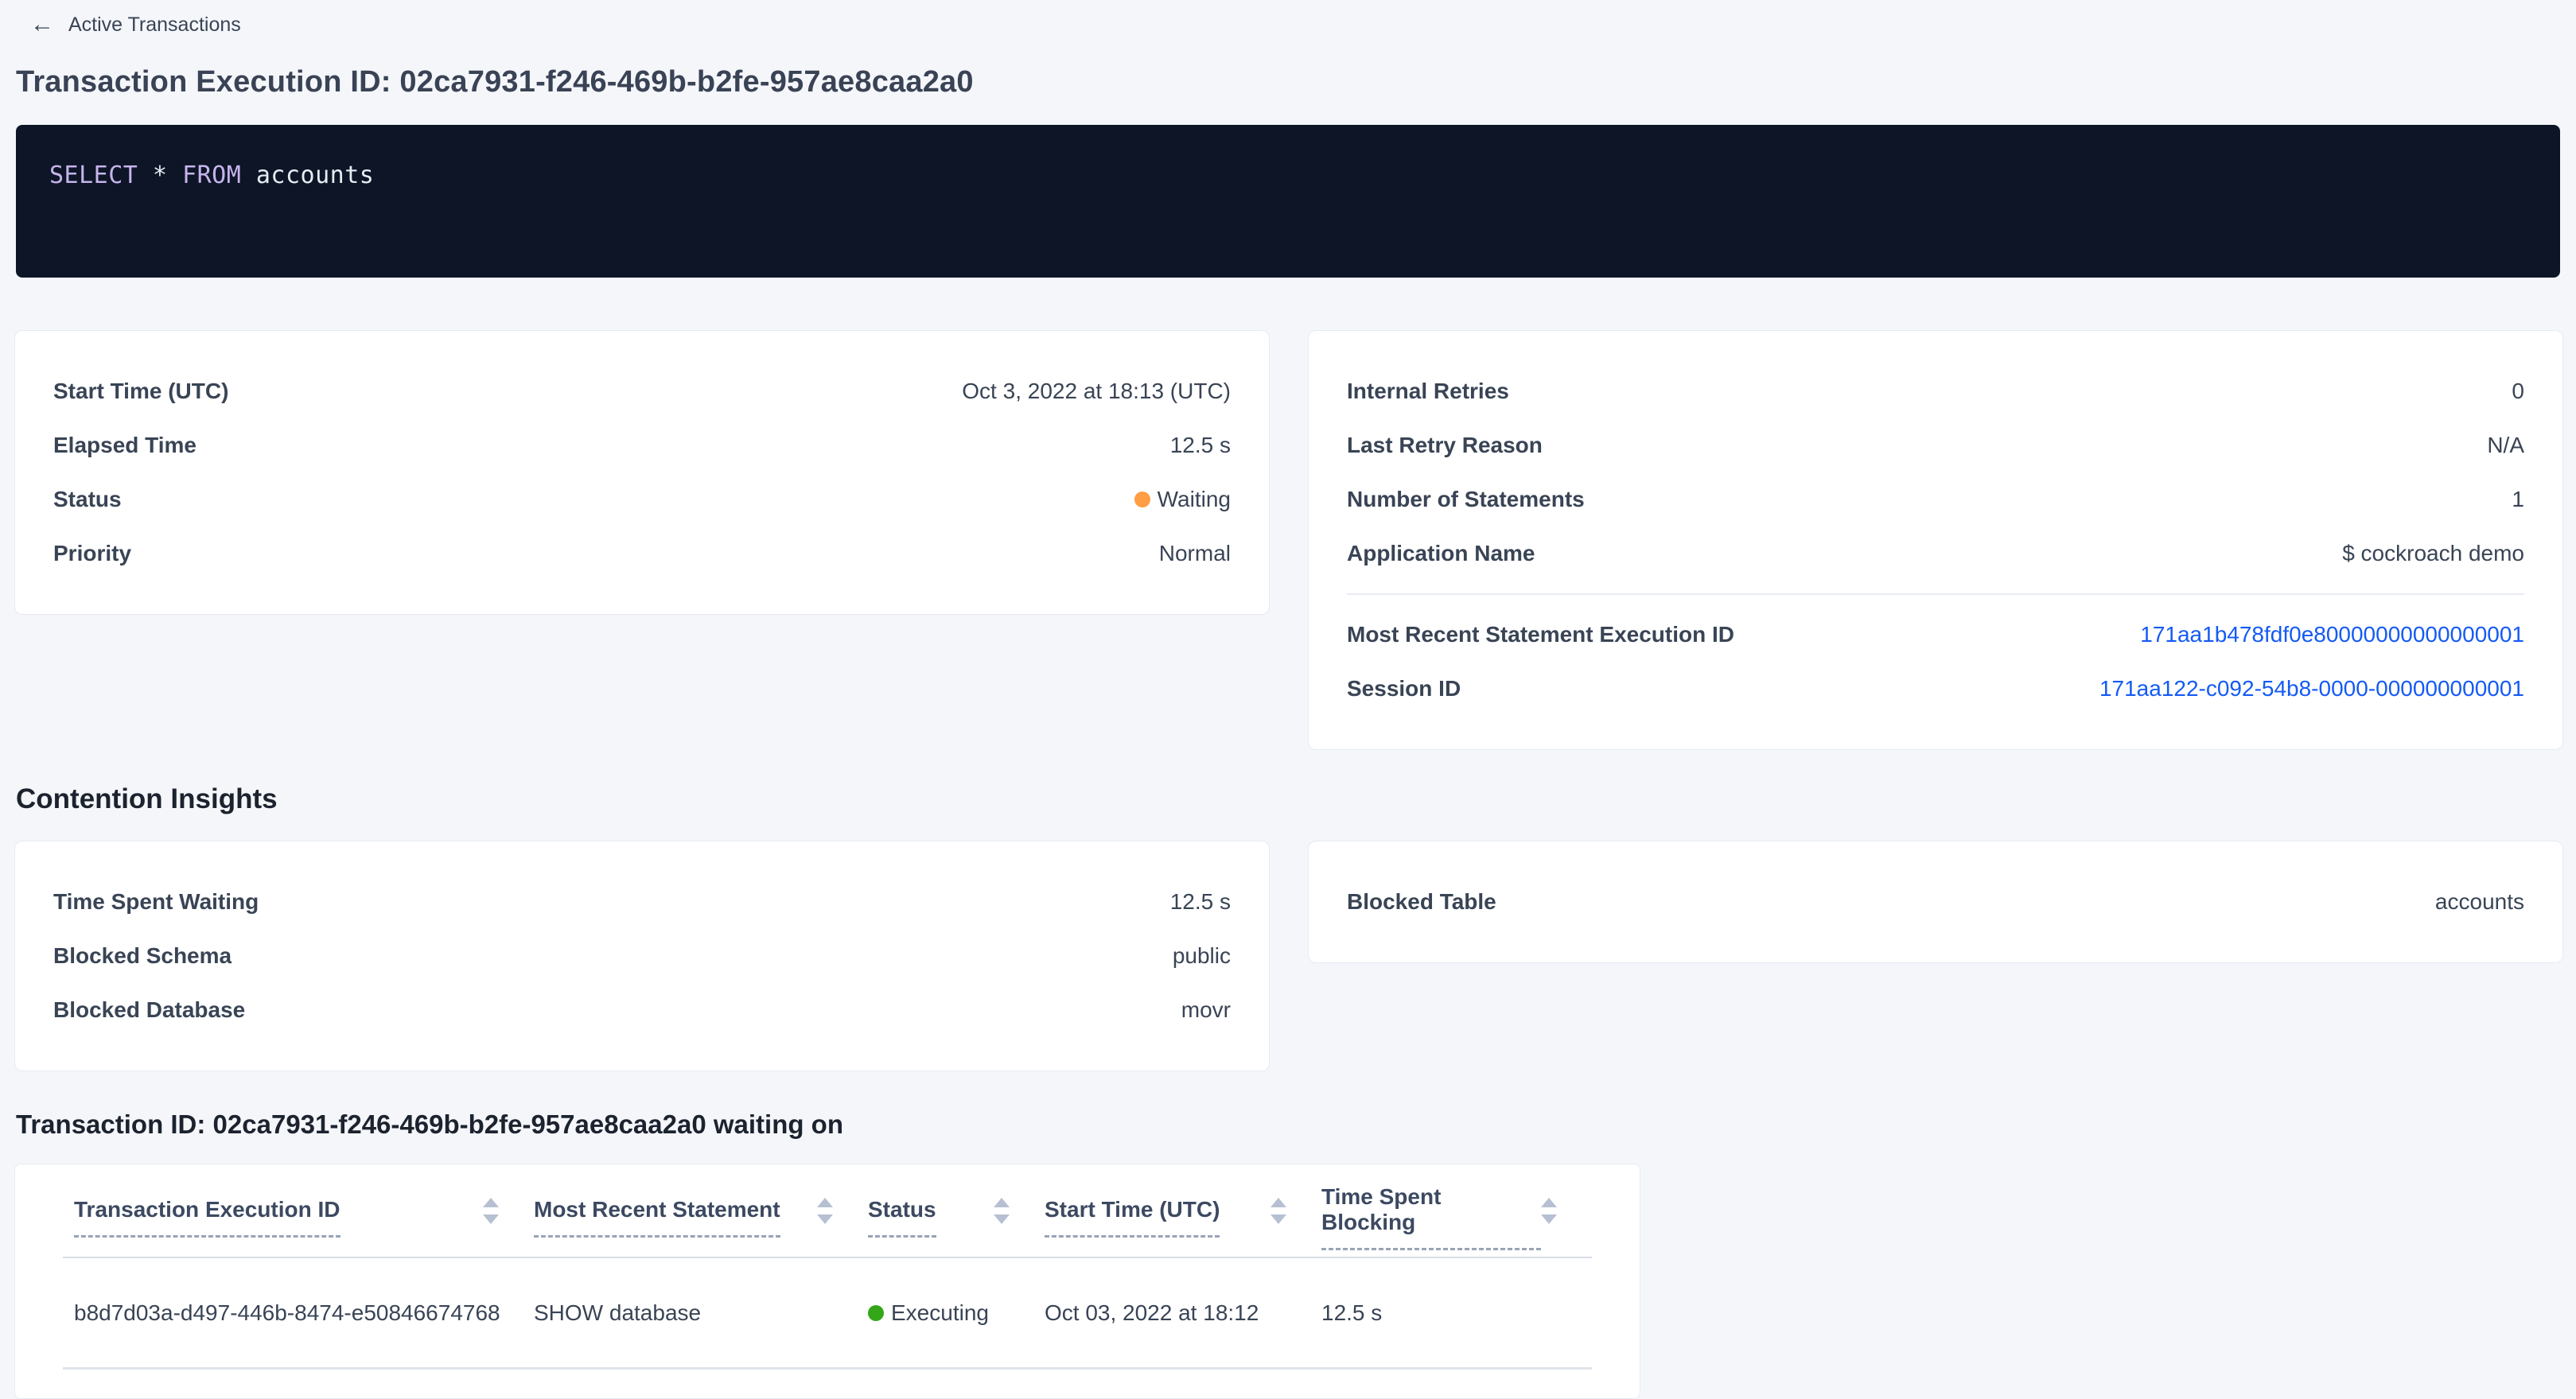 This screenshot has height=1399, width=2576. Describe the element at coordinates (88, 499) in the screenshot. I see `row-label: Status` at that location.